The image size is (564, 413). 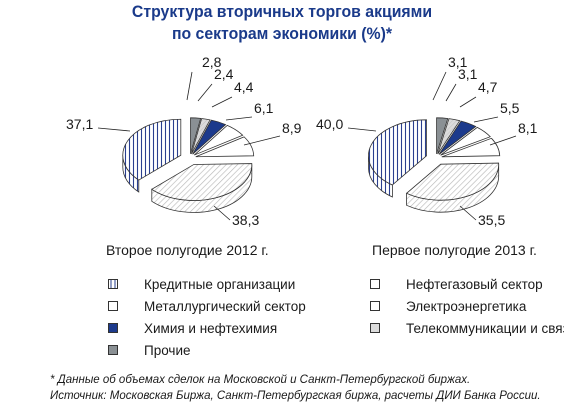 I want to click on data-label-oil-gas: 35,5, so click(x=491, y=220).